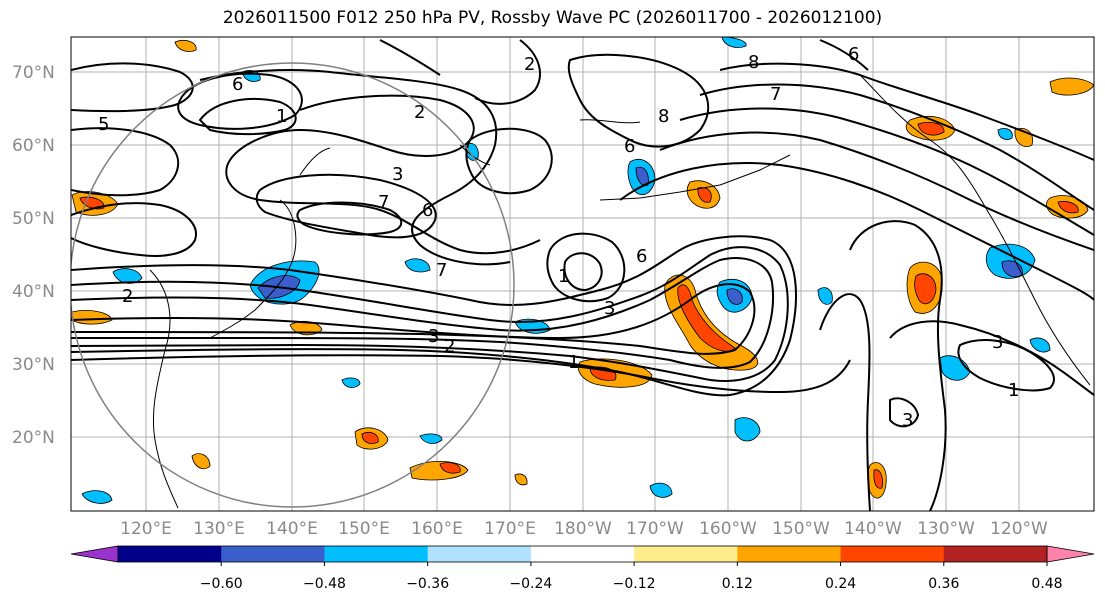 The width and height of the screenshot is (1105, 604). What do you see at coordinates (943, 584) in the screenshot?
I see `colorbar-tick-label: 0.36` at bounding box center [943, 584].